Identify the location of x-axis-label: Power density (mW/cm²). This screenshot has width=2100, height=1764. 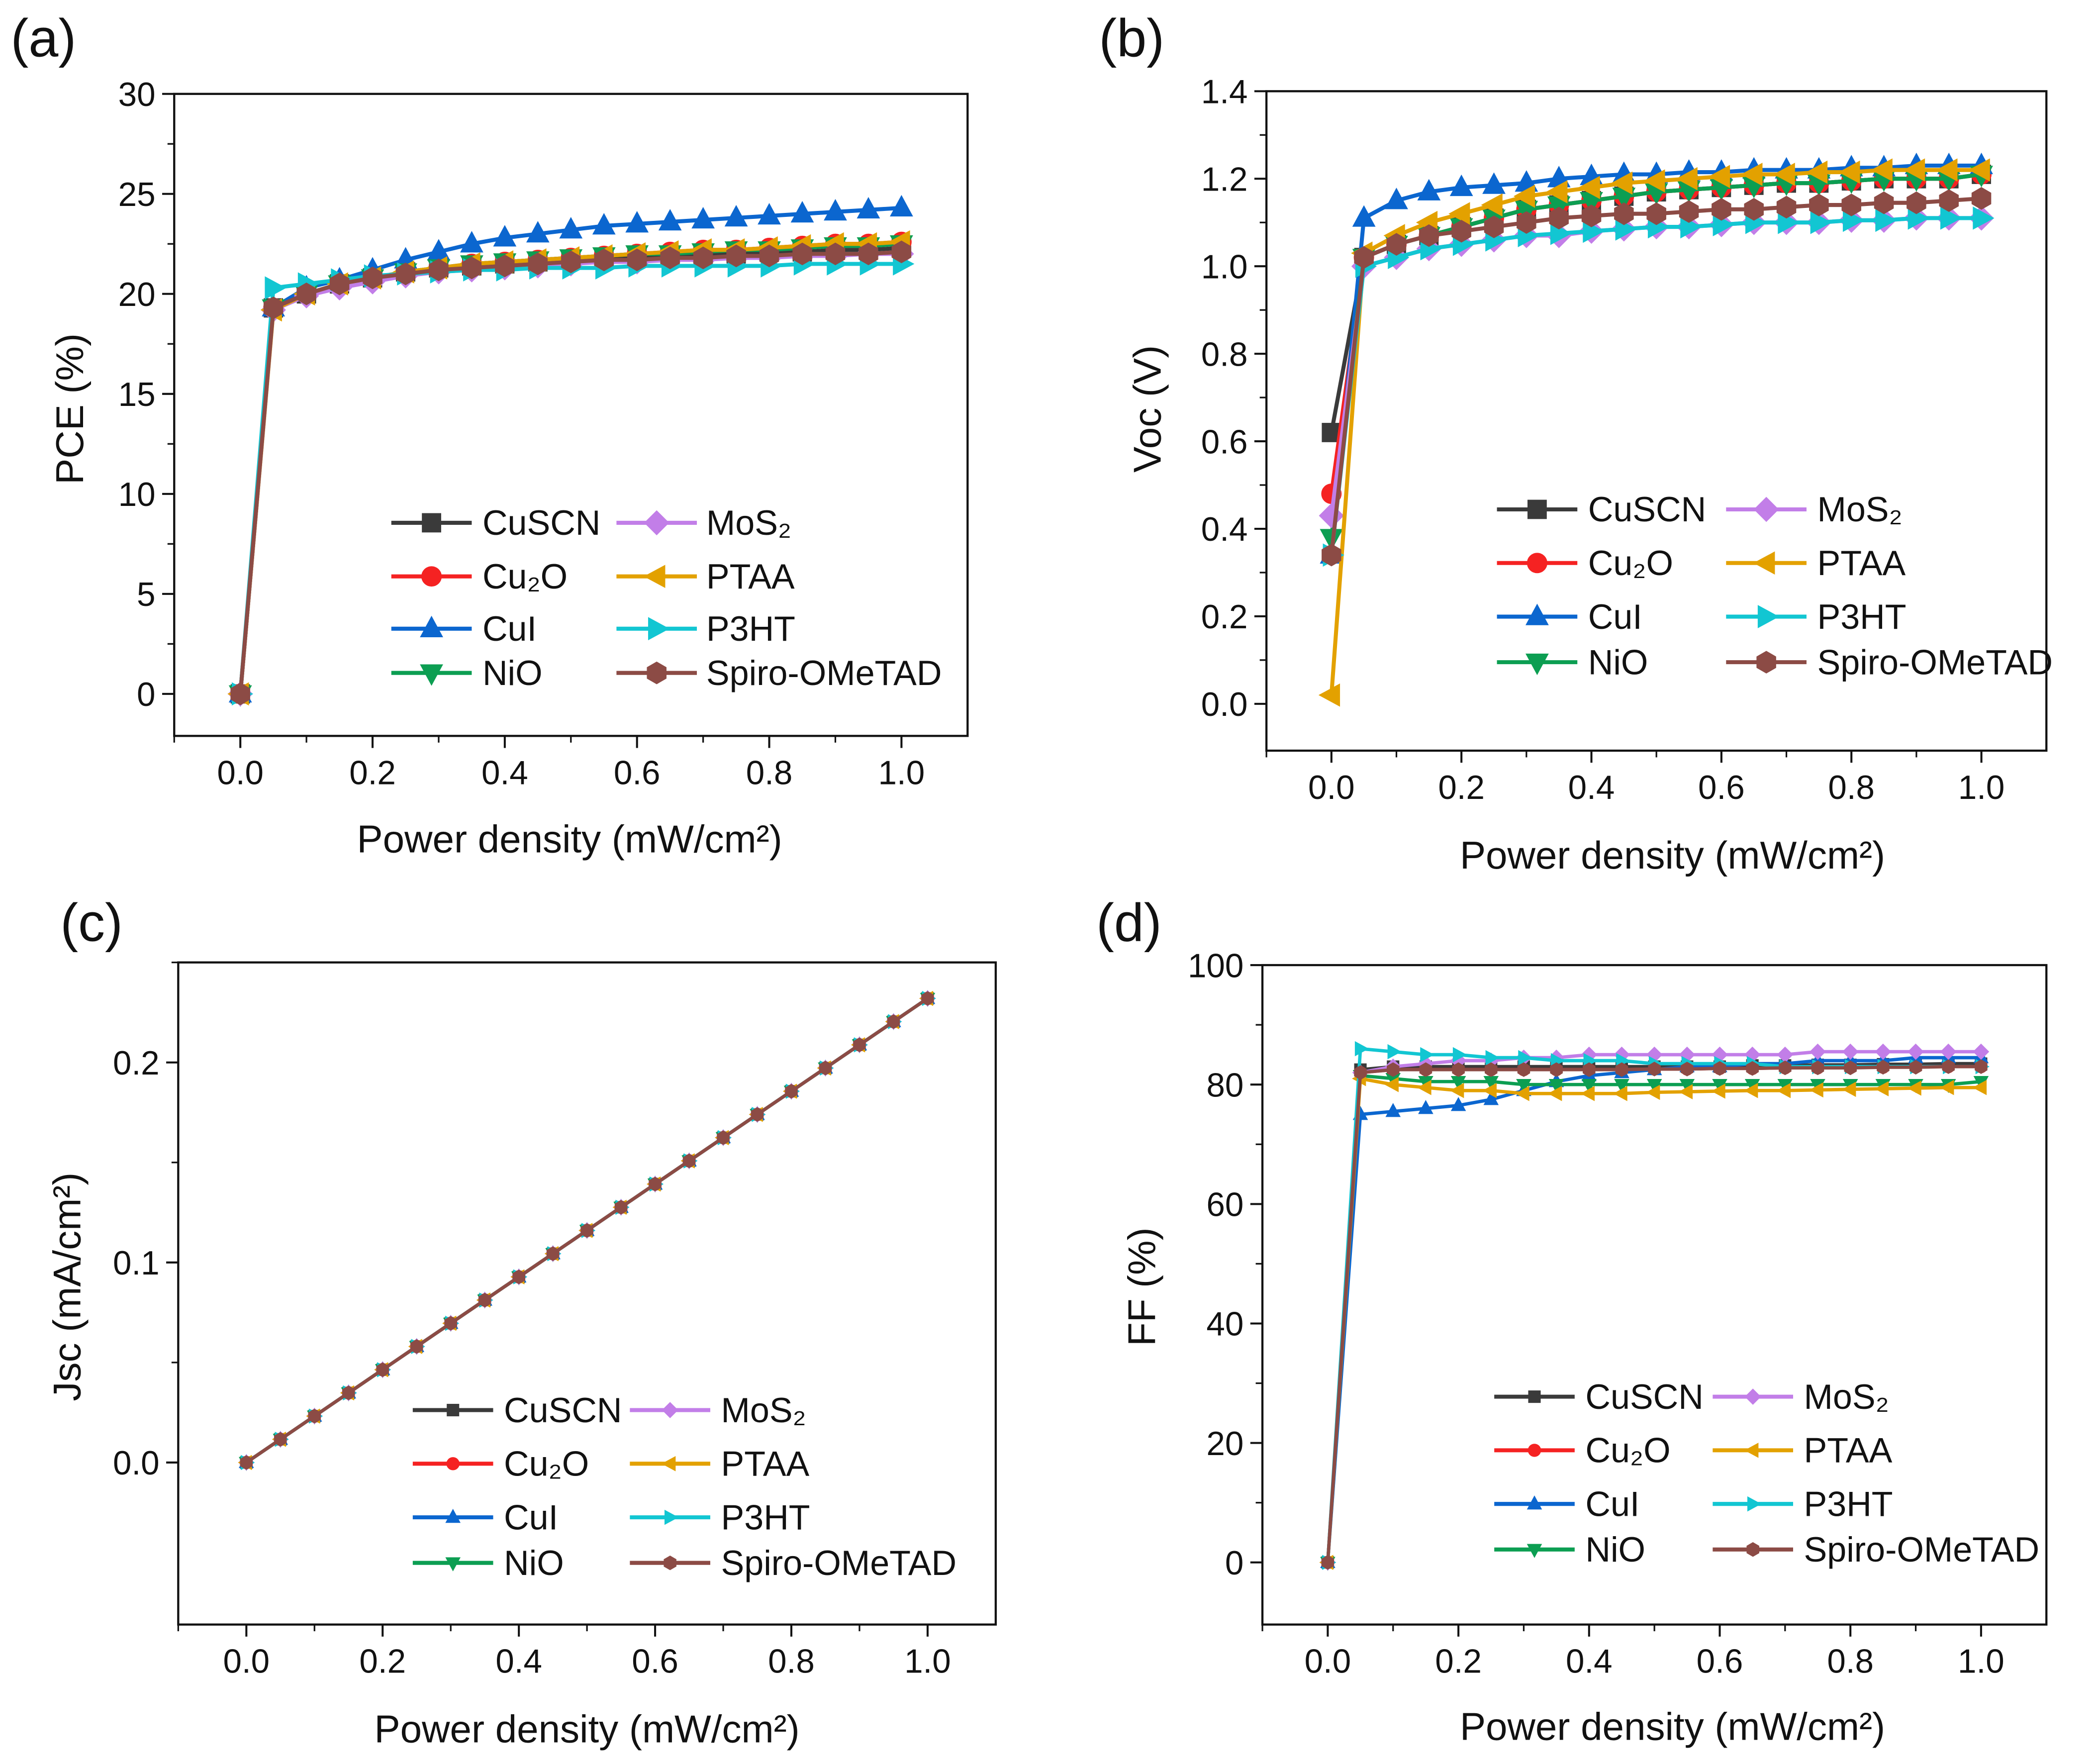
(1672, 855).